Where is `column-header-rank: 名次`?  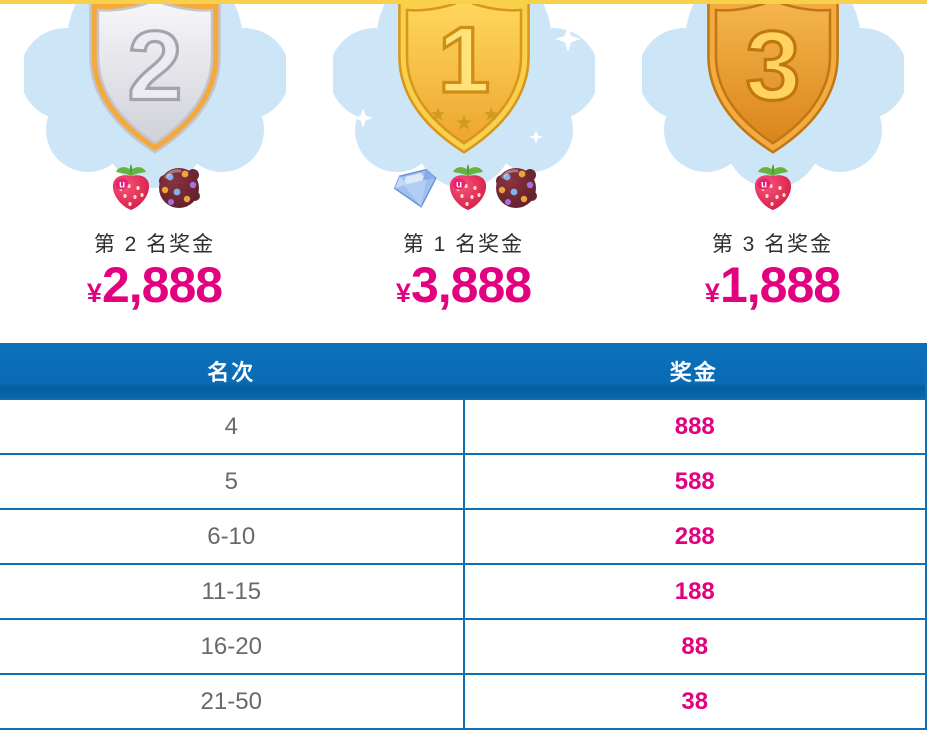 column-header-rank: 名次 is located at coordinates (231, 372).